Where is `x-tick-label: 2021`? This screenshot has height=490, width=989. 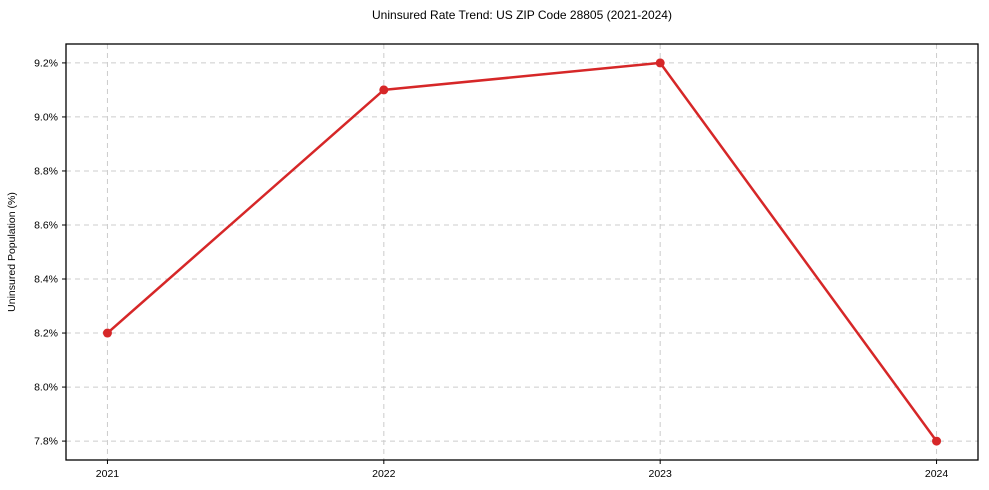 x-tick-label: 2021 is located at coordinates (108, 474).